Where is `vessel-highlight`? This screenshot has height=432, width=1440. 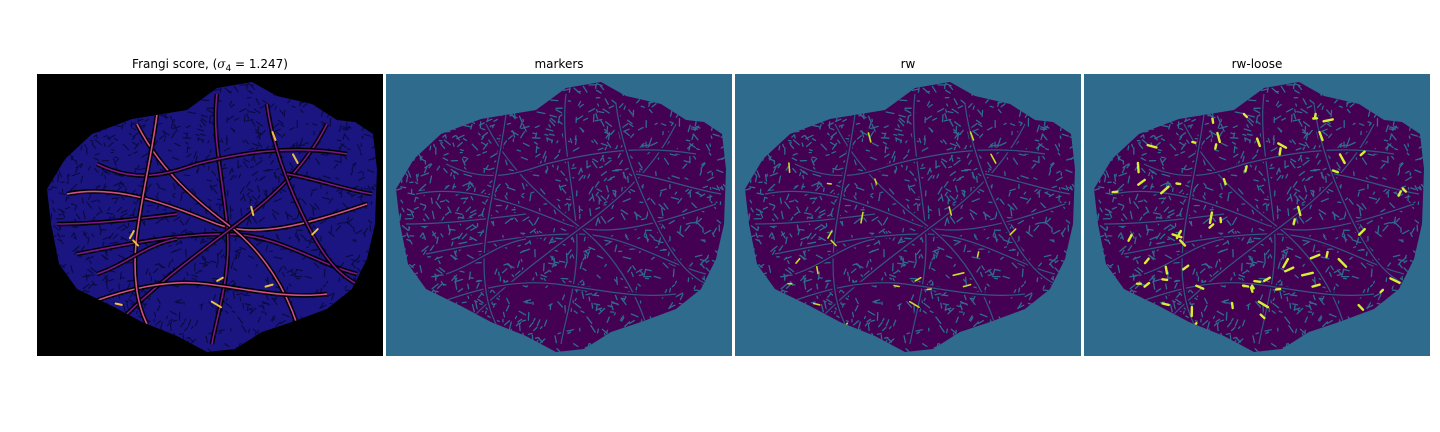
vessel-highlight is located at coordinates (119, 304).